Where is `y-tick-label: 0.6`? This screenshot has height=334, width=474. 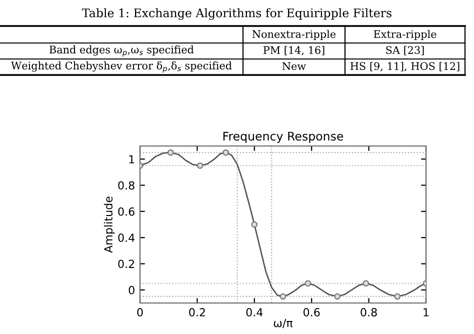 y-tick-label: 0.6 is located at coordinates (126, 211).